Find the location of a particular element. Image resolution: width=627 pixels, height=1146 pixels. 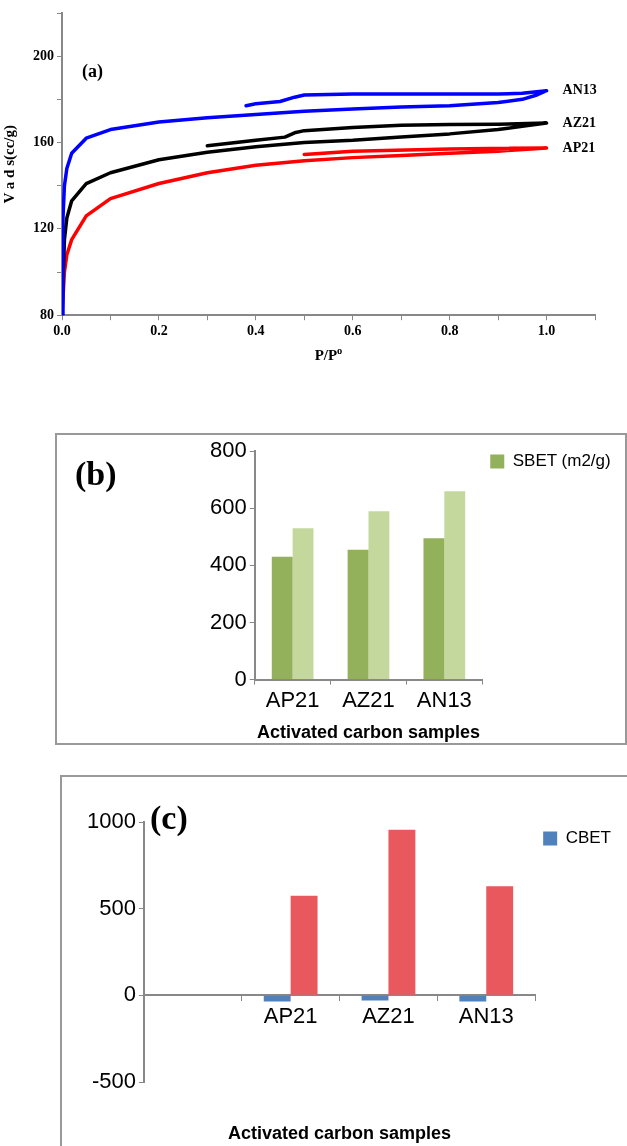

y-tick-label: 800 is located at coordinates (228, 450).